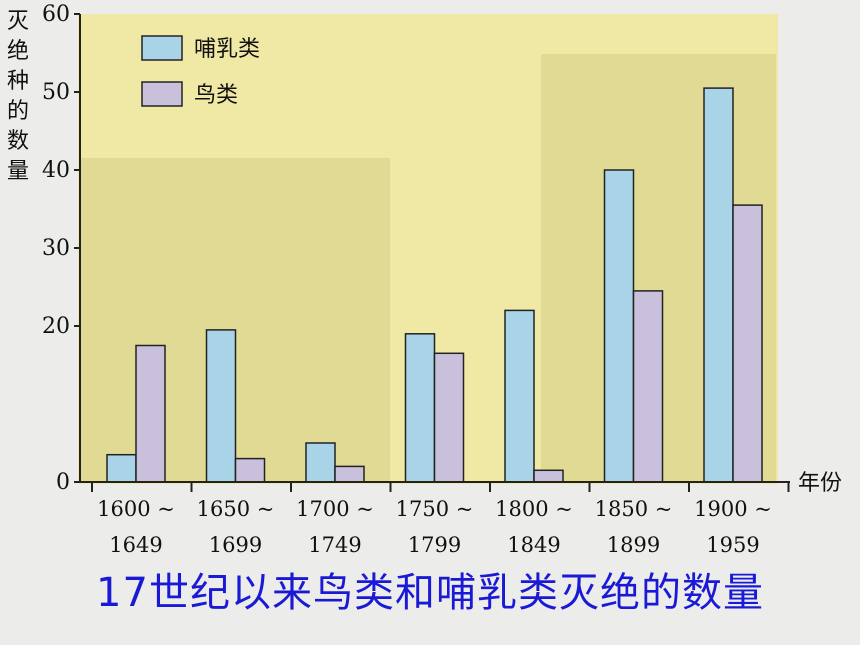  What do you see at coordinates (18, 21) in the screenshot?
I see `y-axis-label-char: 灭` at bounding box center [18, 21].